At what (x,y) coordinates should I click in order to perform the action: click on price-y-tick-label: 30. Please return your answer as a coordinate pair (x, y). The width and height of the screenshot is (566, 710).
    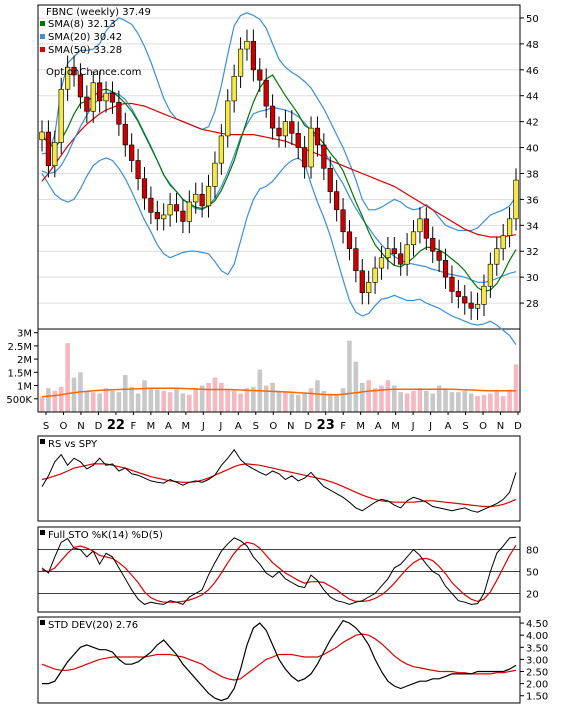
    Looking at the image, I should click on (532, 278).